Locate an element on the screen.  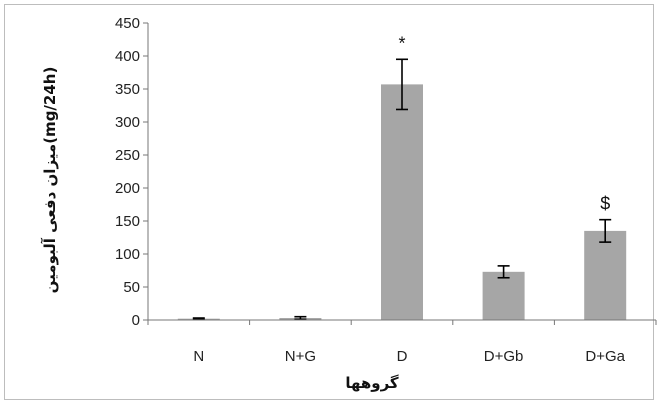
y-tick-label: 0 is located at coordinates (136, 320).